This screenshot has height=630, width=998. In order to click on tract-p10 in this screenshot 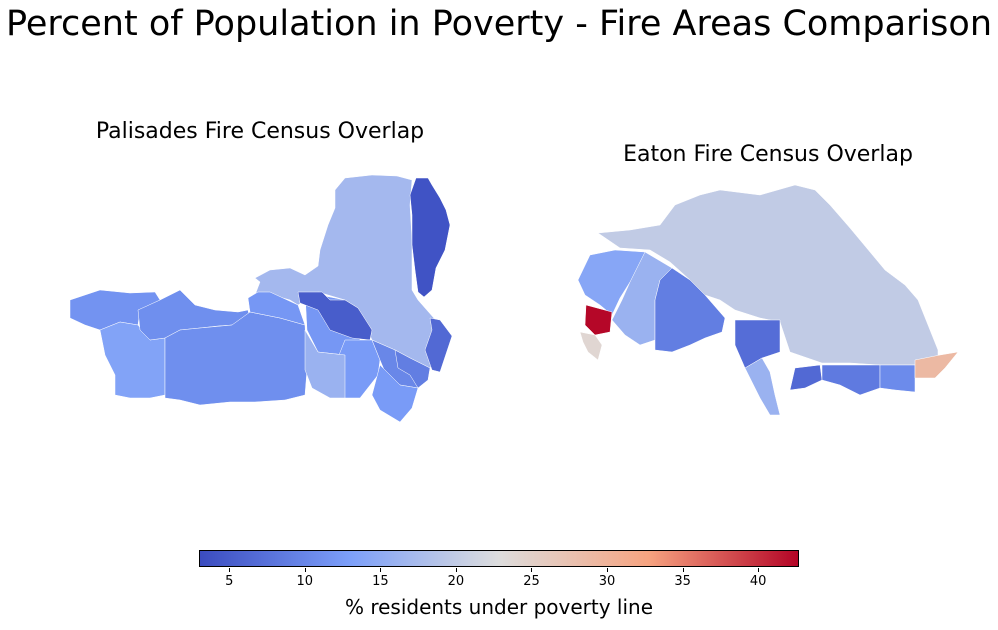, I will do `click(276, 308)`.